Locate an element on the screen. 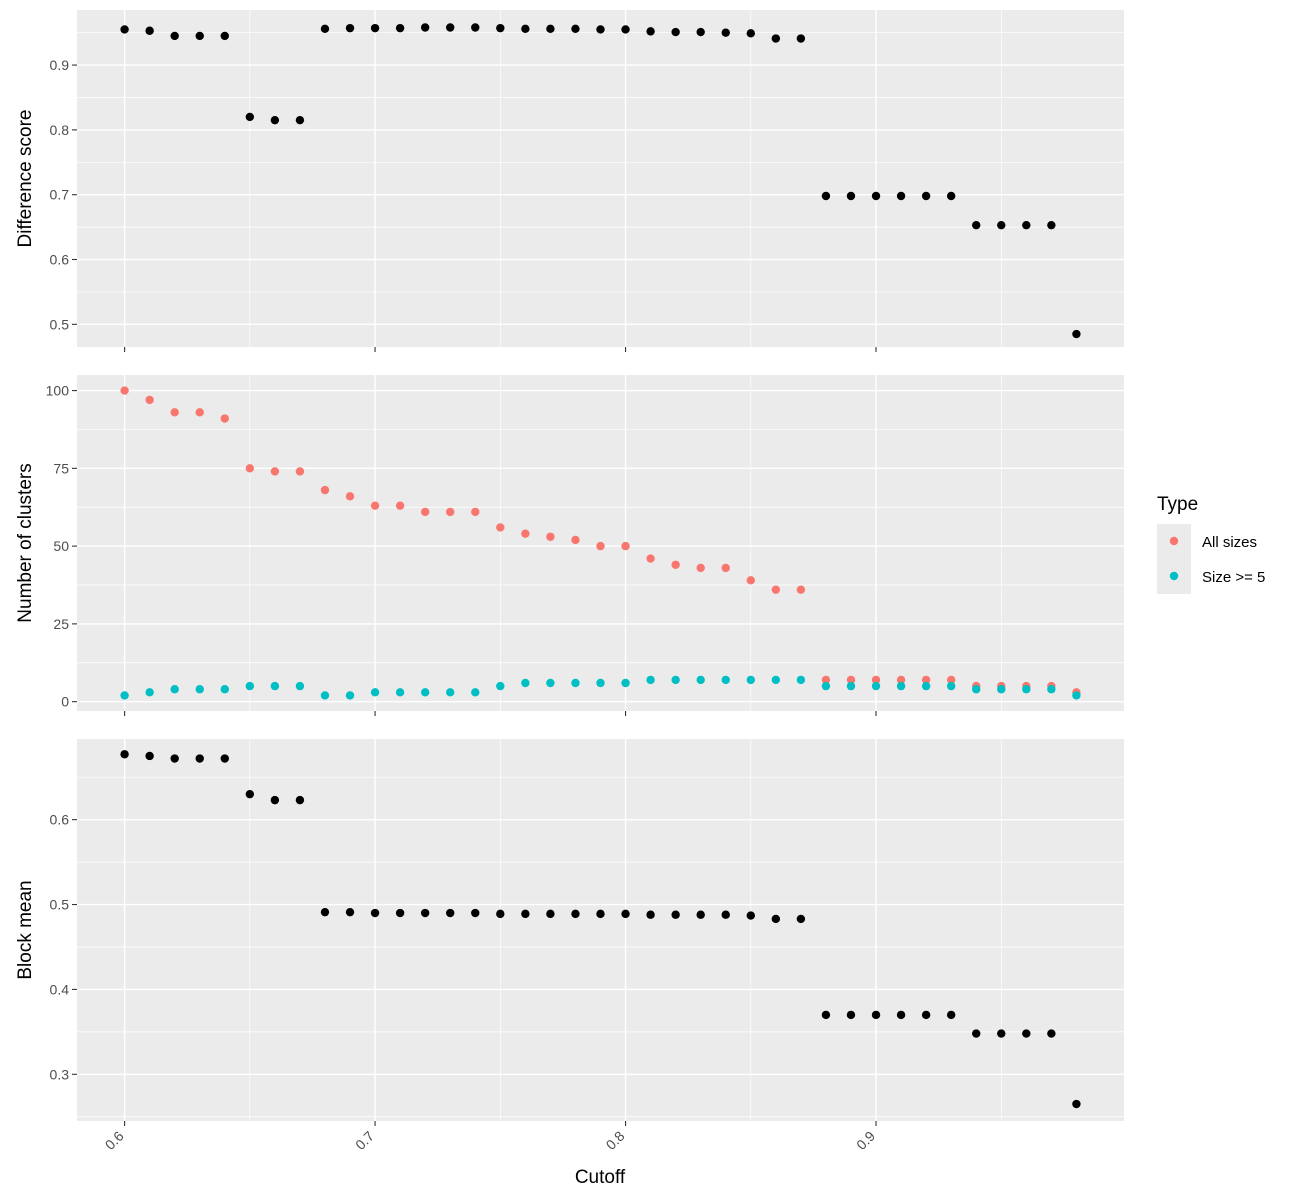 The image size is (1300, 1200). legend: Type All sizes Size >= 5 is located at coordinates (1211, 544).